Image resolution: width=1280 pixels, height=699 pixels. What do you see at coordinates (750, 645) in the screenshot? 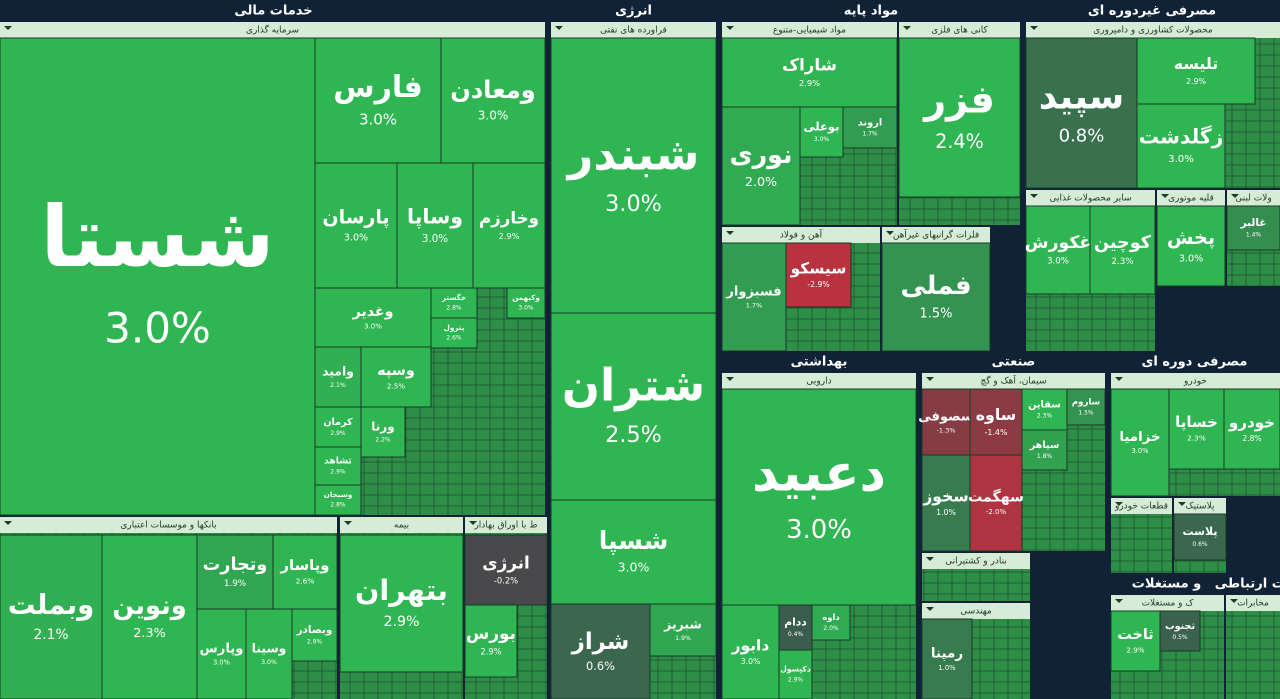
I see `tile-name: دابور` at bounding box center [750, 645].